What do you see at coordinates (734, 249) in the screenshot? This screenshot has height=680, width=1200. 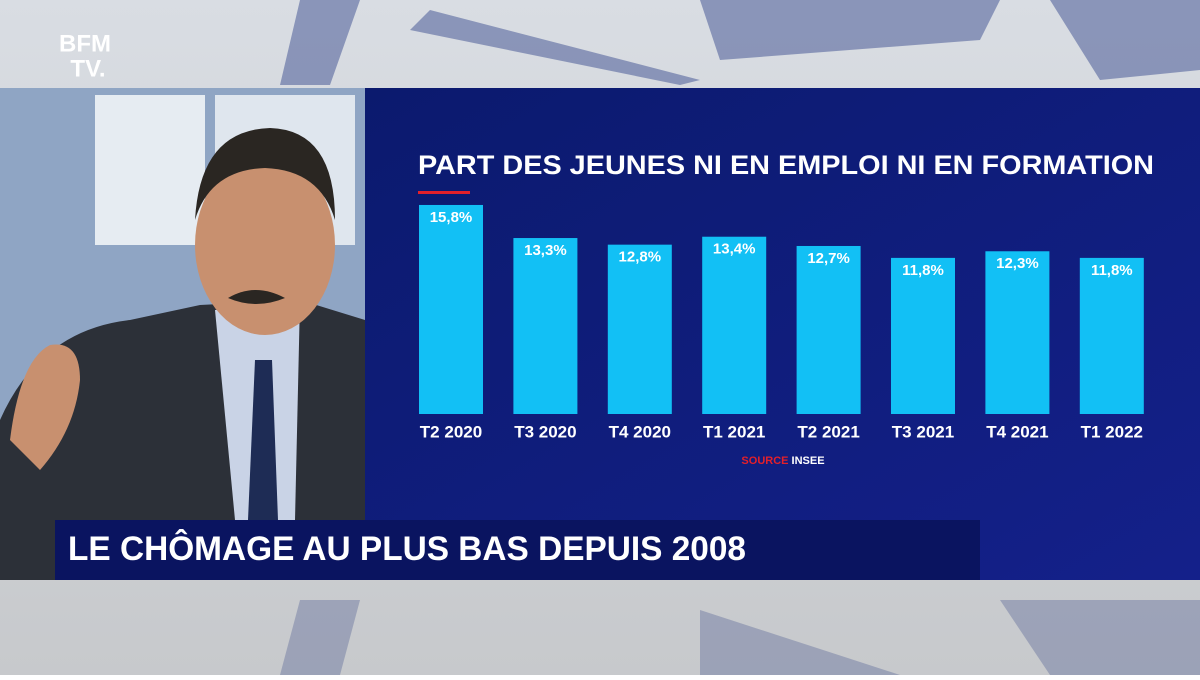 I see `value-label: 13,4%` at bounding box center [734, 249].